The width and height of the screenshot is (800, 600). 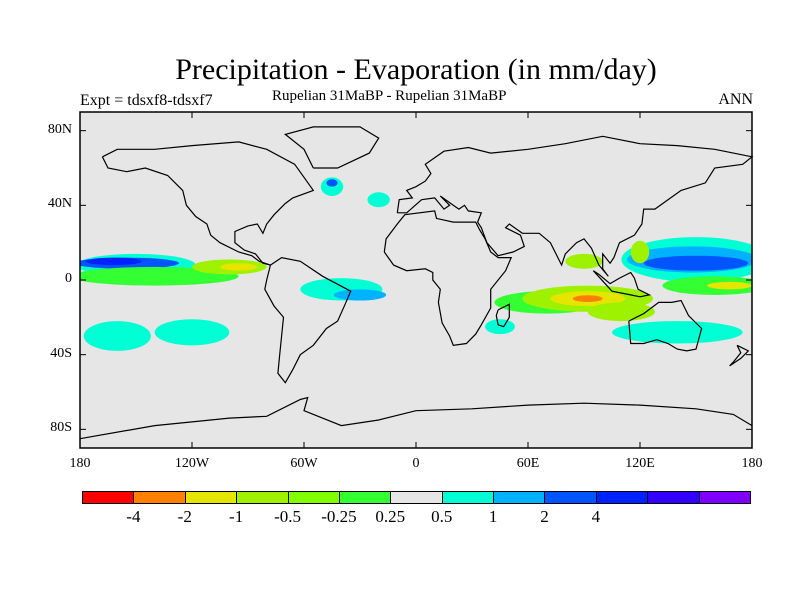 I want to click on colorbar-label: -2, so click(x=184, y=516).